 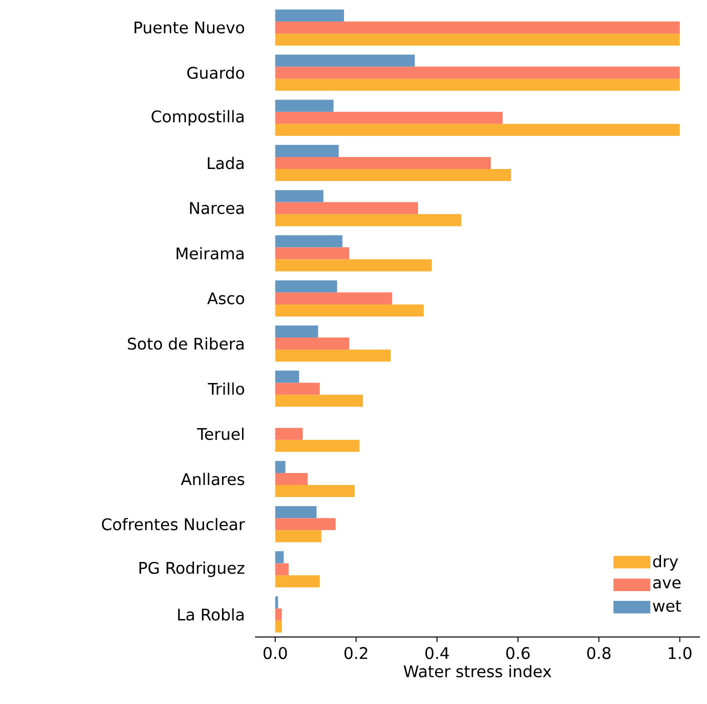 What do you see at coordinates (518, 653) in the screenshot?
I see `x-tick-label: 0.6` at bounding box center [518, 653].